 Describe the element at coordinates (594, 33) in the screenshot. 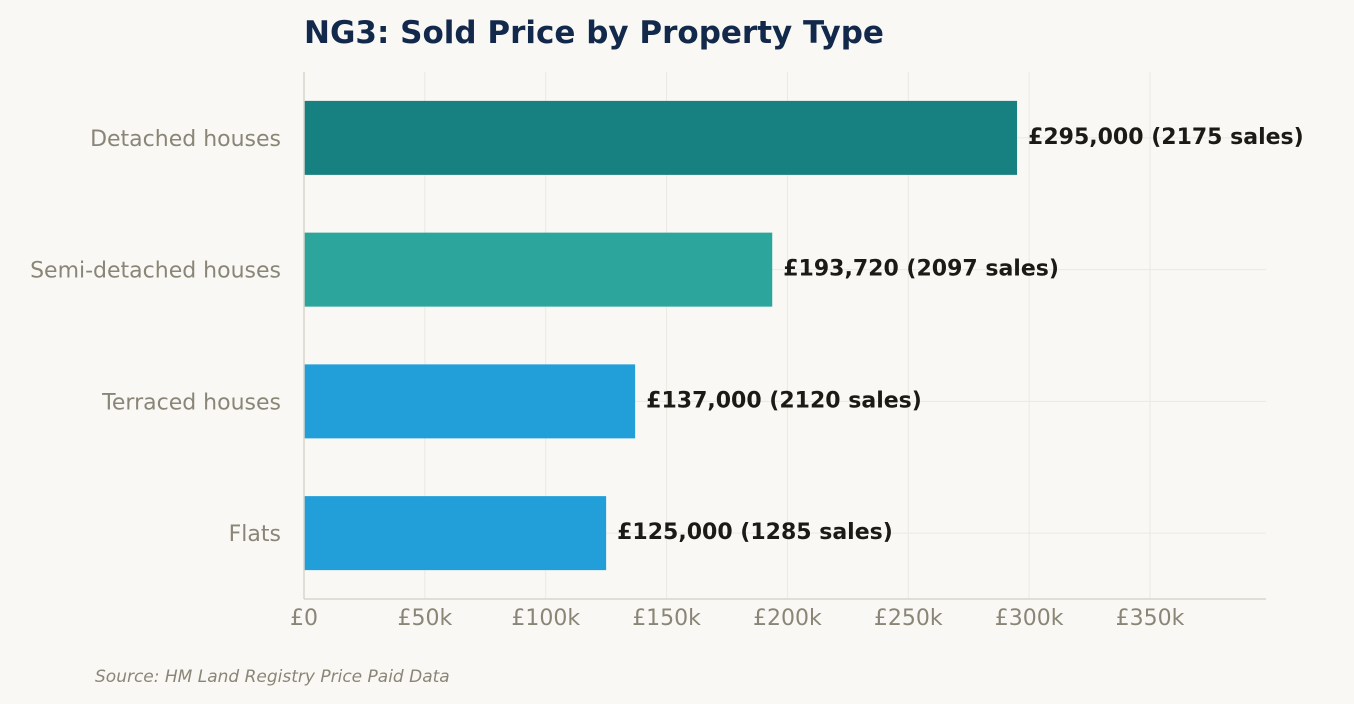

I see `chart-title: NG3: Sold Price by Property Type` at that location.